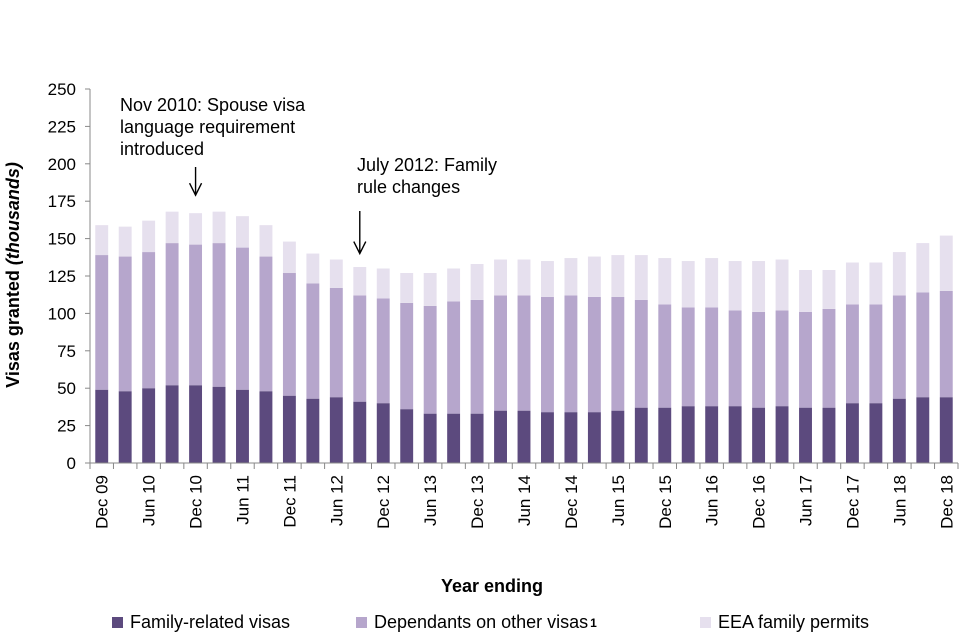  Describe the element at coordinates (71, 463) in the screenshot. I see `y-tick-label: 0` at that location.